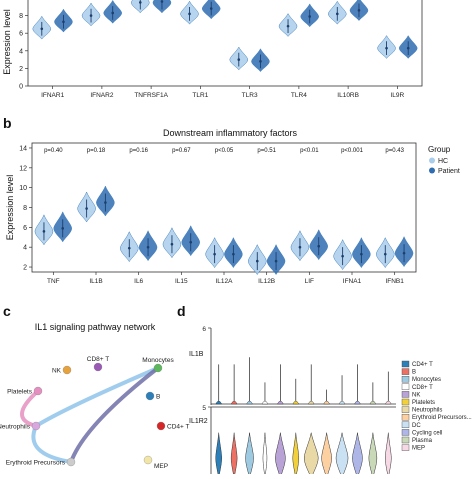  What do you see at coordinates (422, 441) in the screenshot?
I see `legend-entry: Plasma` at bounding box center [422, 441].